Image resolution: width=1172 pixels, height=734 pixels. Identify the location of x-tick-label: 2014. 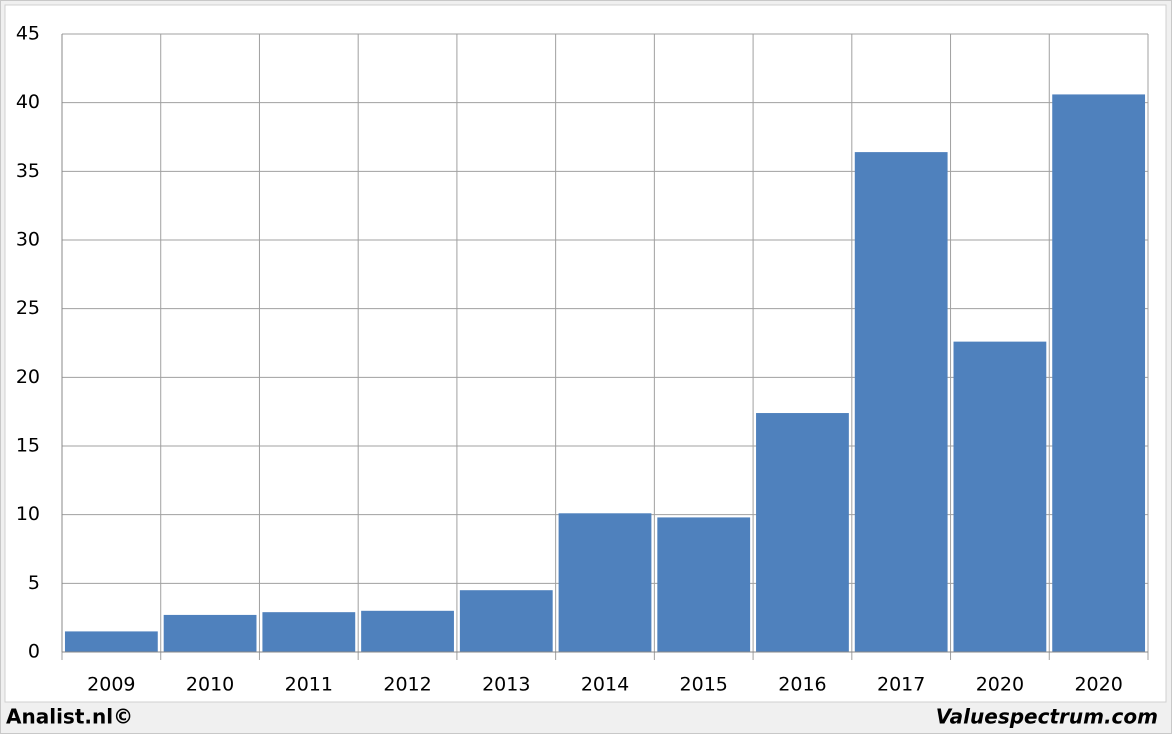
(605, 685).